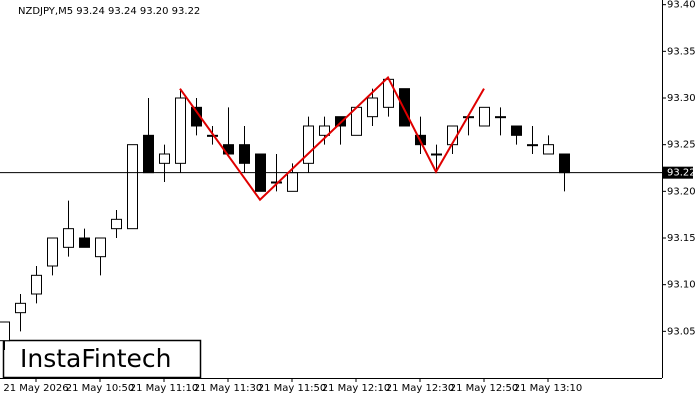 The image size is (700, 400). Describe the element at coordinates (681, 238) in the screenshot. I see `y-tick-label: 93.15` at that location.